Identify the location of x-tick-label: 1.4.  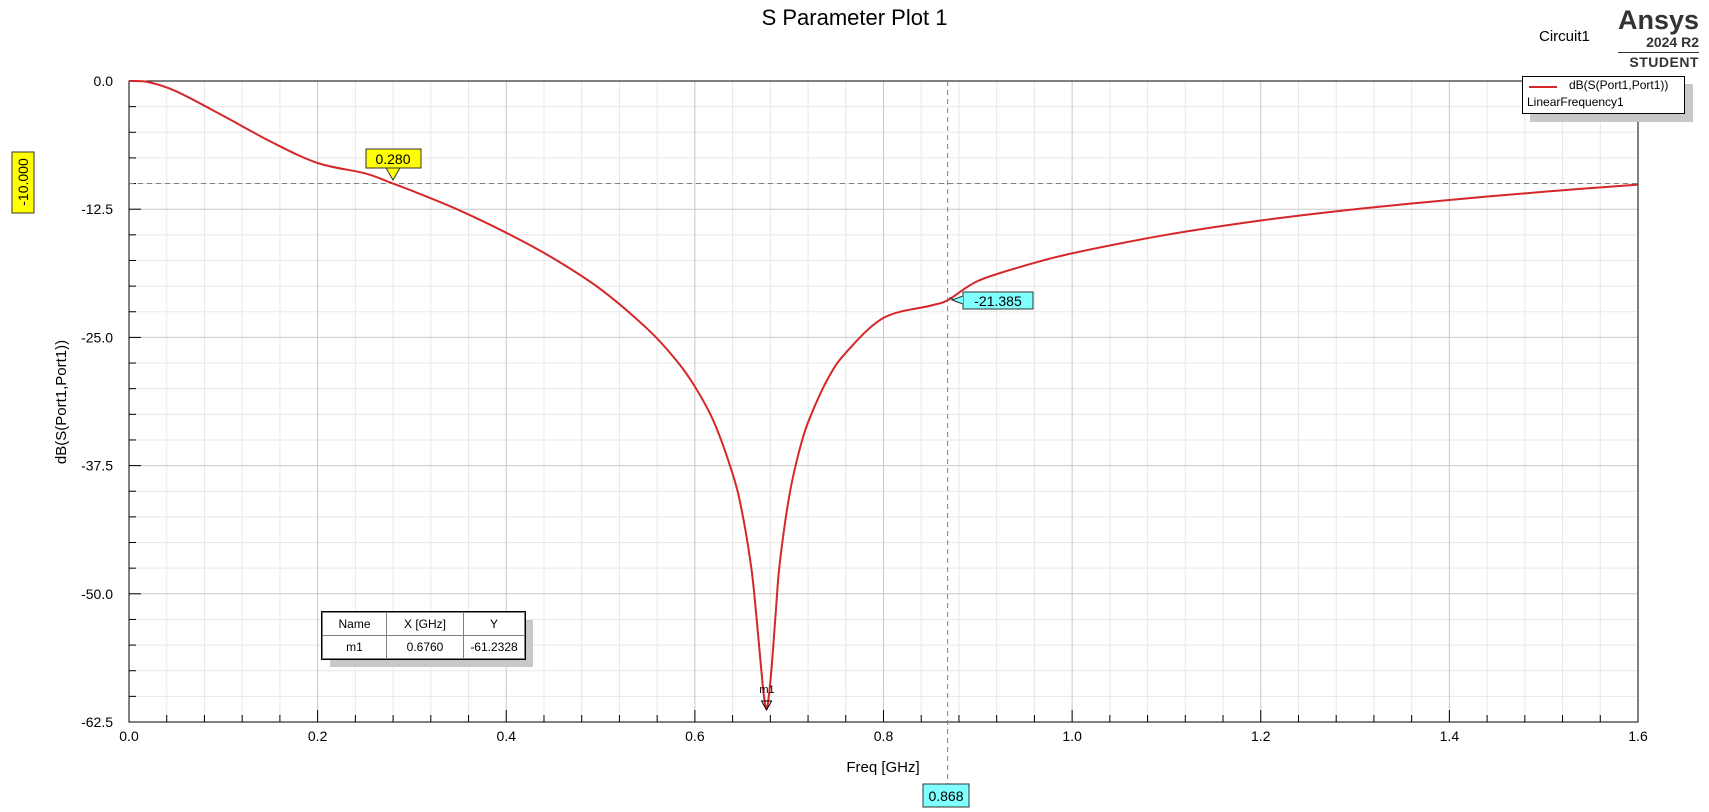
(1450, 736).